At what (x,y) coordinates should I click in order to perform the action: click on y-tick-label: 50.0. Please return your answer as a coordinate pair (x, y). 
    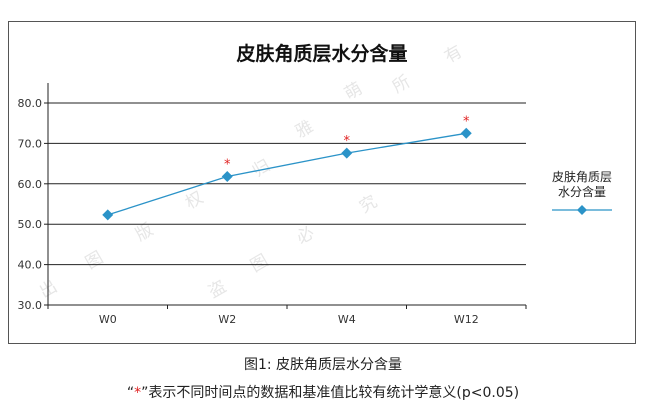
    Looking at the image, I should click on (30, 224).